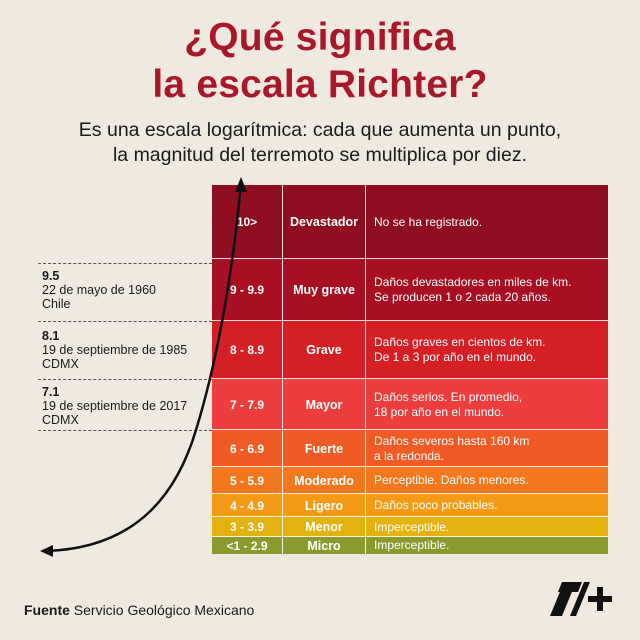  Describe the element at coordinates (247, 505) in the screenshot. I see `range-label: 4 - 4.9` at that location.